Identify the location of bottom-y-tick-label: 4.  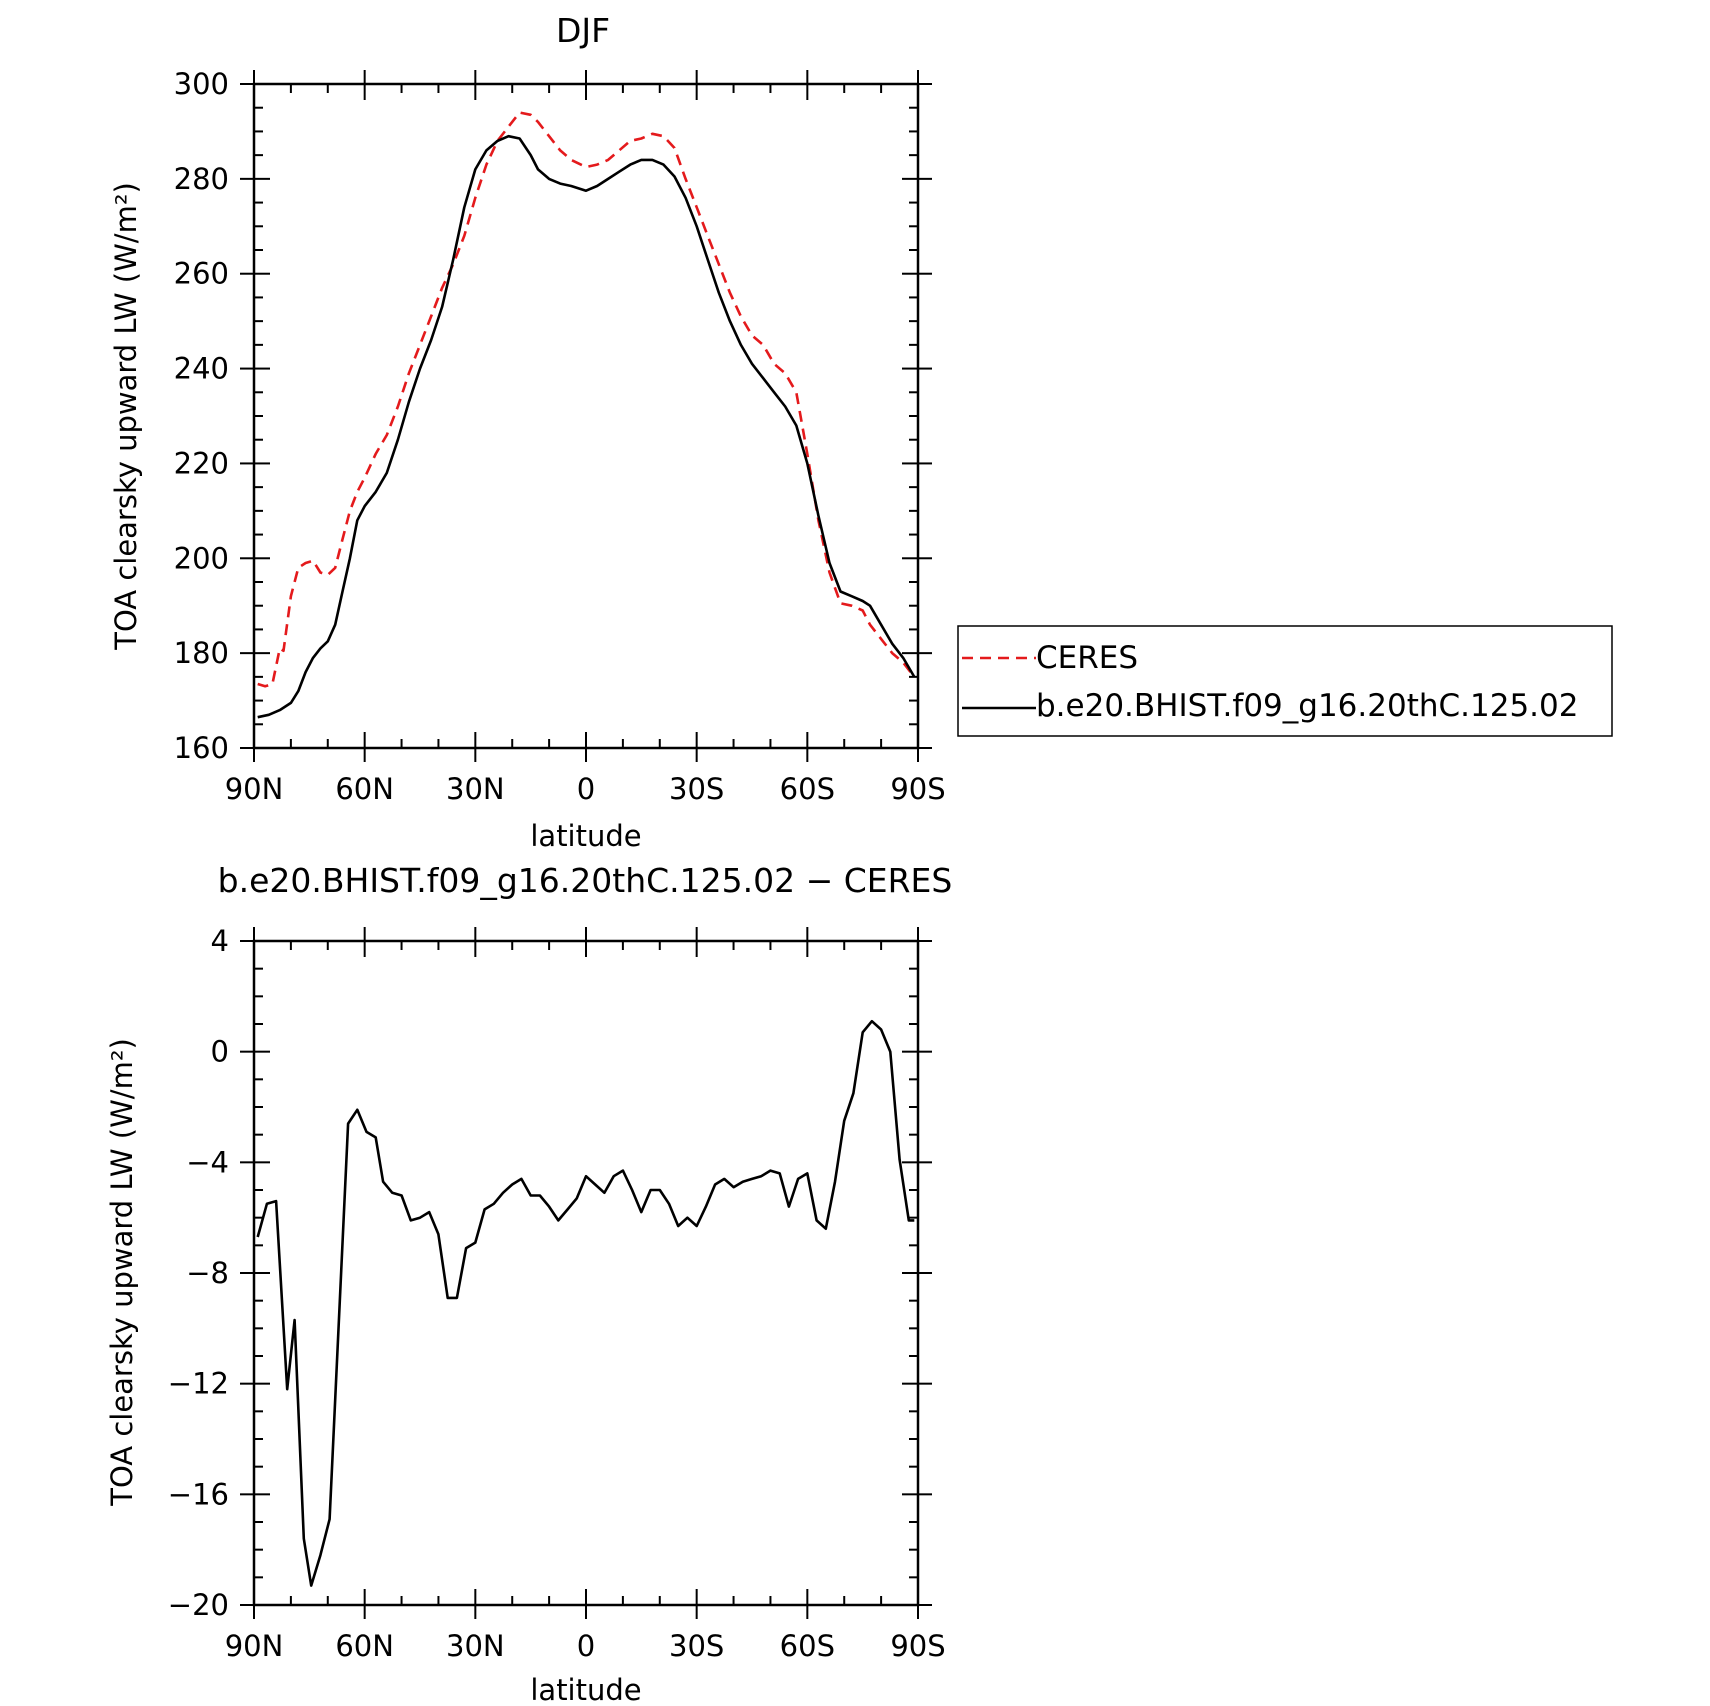
(220, 941).